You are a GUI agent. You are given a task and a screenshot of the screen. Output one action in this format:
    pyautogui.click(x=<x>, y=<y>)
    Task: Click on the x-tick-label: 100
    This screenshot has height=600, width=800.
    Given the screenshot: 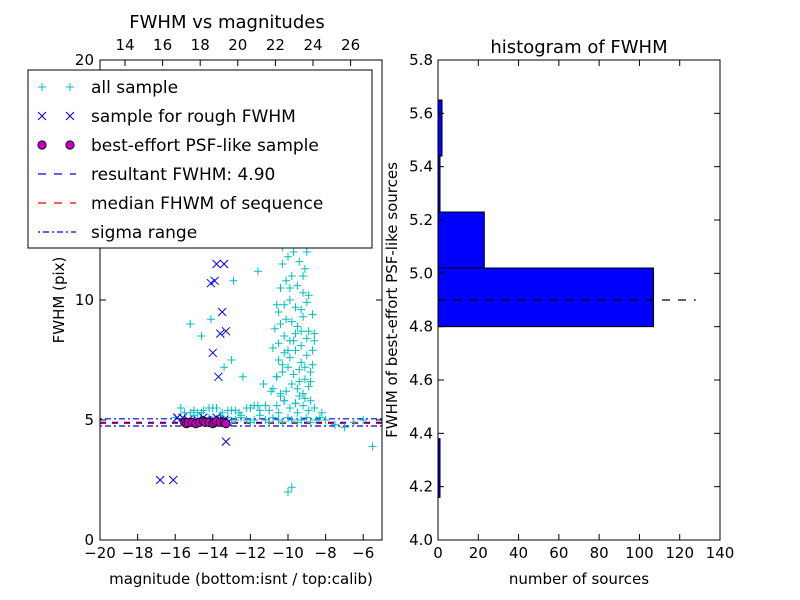 What is the action you would take?
    pyautogui.click(x=639, y=553)
    